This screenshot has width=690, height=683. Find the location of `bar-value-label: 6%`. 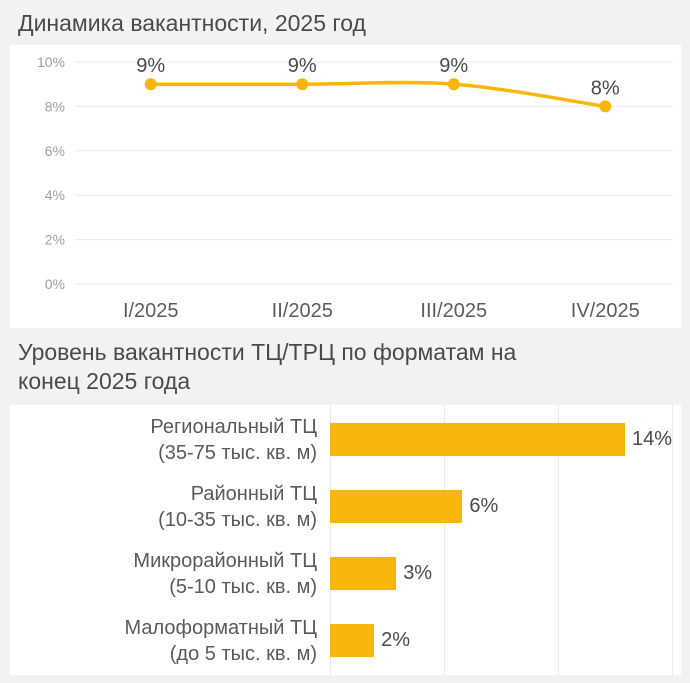

bar-value-label: 6% is located at coordinates (484, 506).